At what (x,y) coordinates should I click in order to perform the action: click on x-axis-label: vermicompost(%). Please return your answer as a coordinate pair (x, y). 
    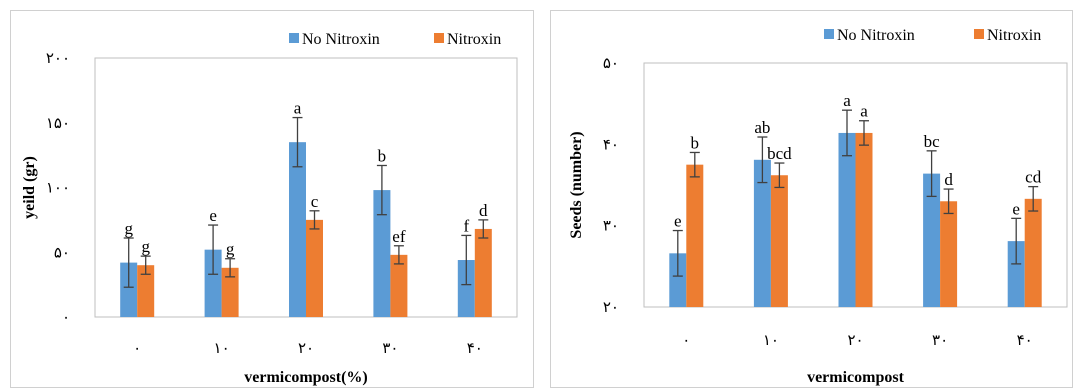
    Looking at the image, I should click on (306, 377).